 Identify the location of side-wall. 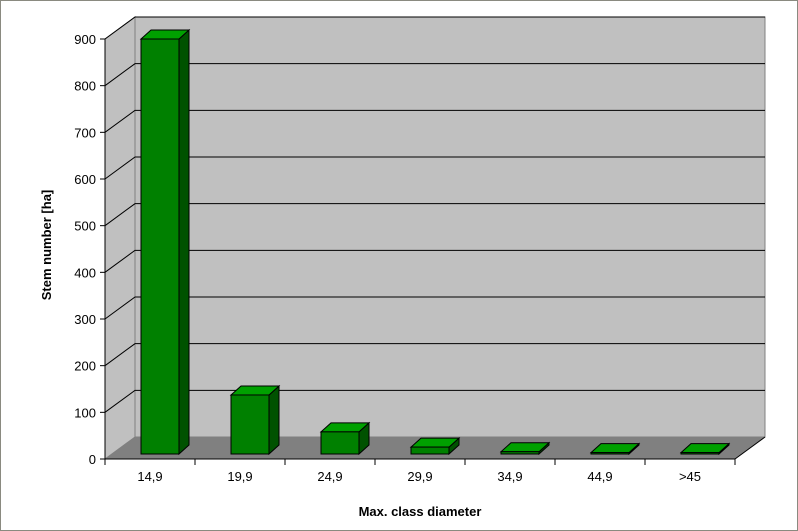
(120, 238).